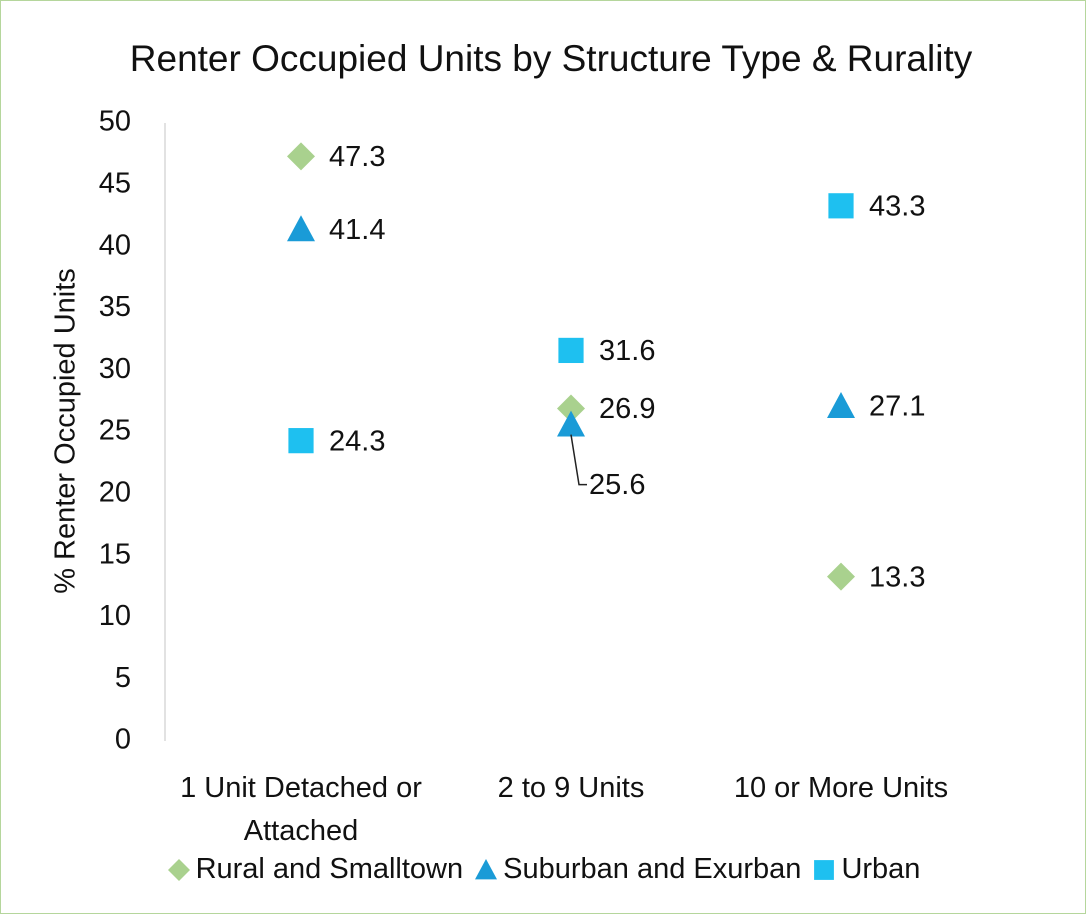  I want to click on data-label: 25.6, so click(617, 485).